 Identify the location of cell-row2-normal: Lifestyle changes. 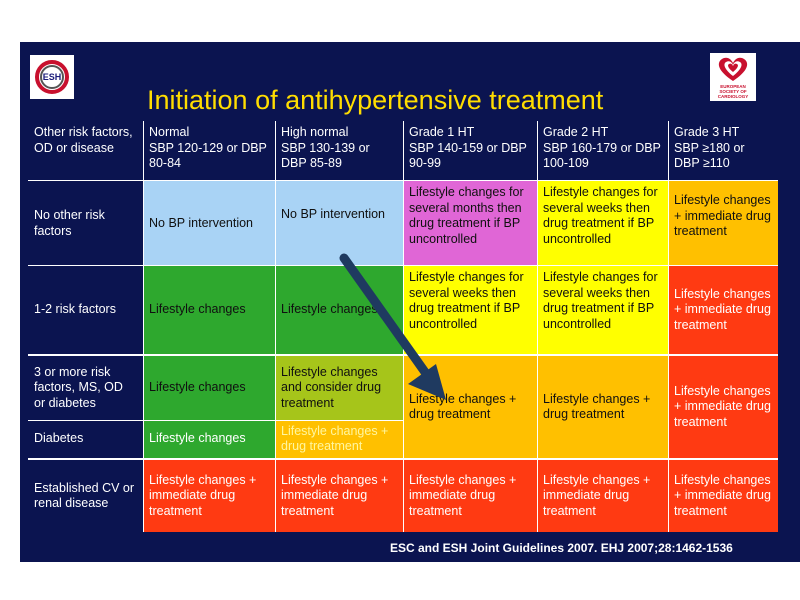
(209, 310).